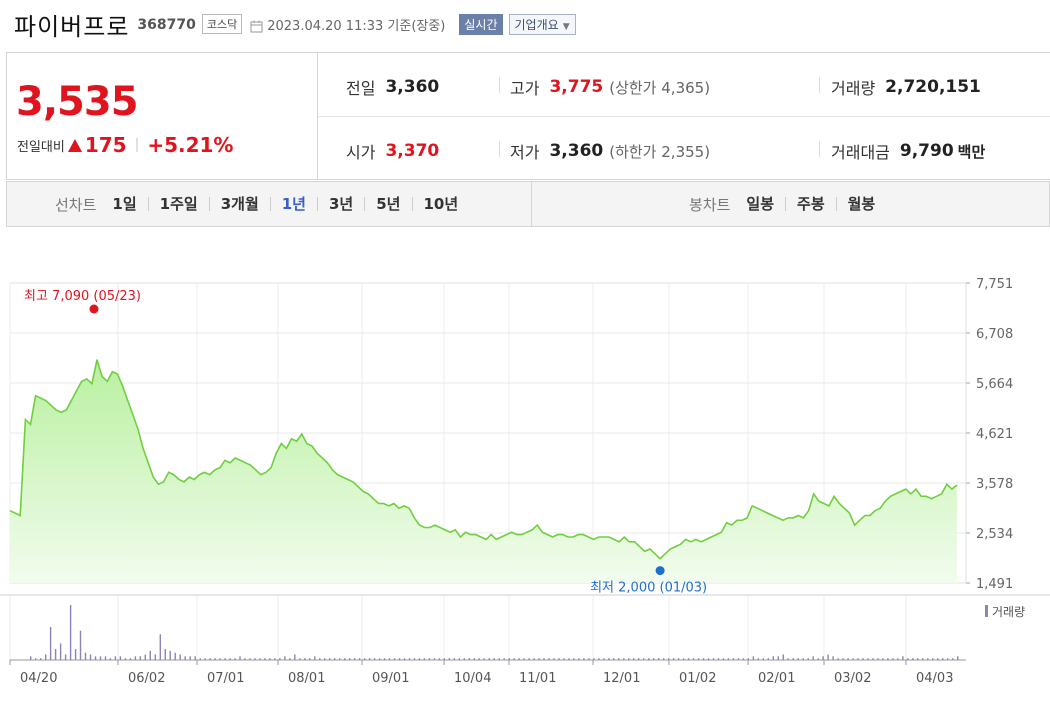 This screenshot has width=1050, height=714. Describe the element at coordinates (852, 678) in the screenshot. I see `x-tick-label: 03/02` at that location.